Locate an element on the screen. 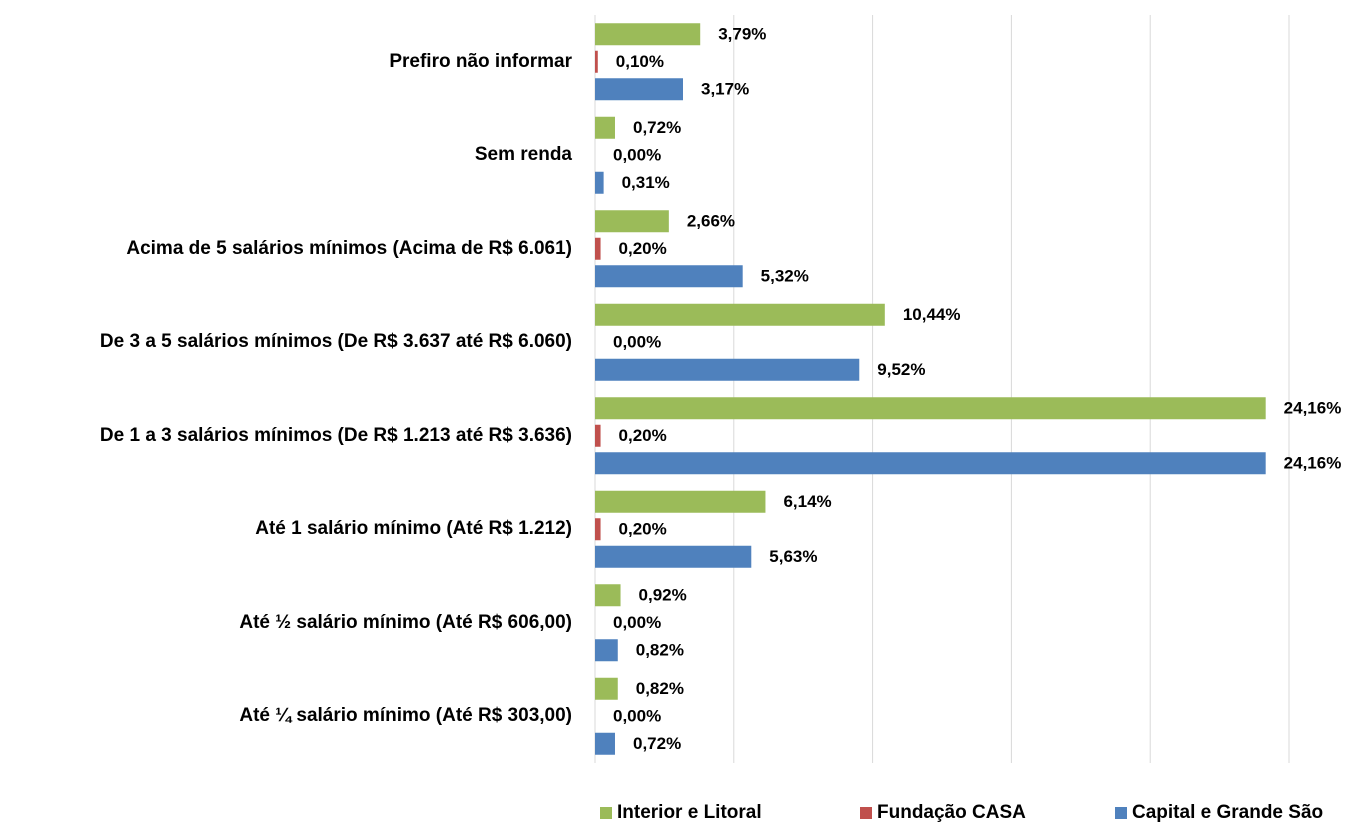  data-label: 5,32% is located at coordinates (785, 276).